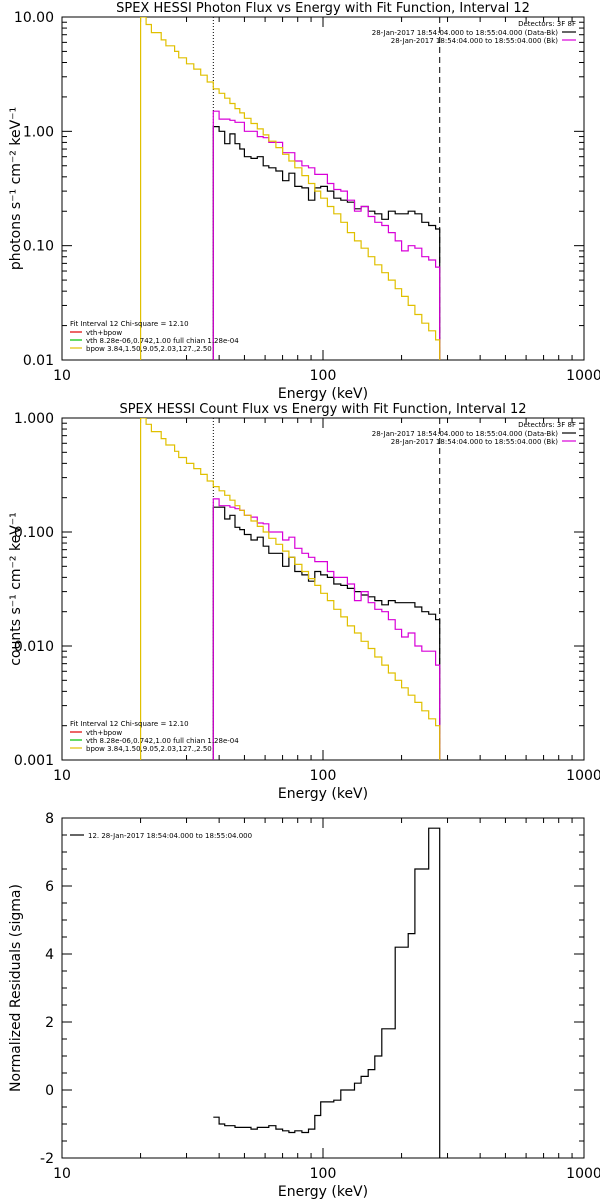  I want to click on y-tick-label: 8, so click(49, 819).